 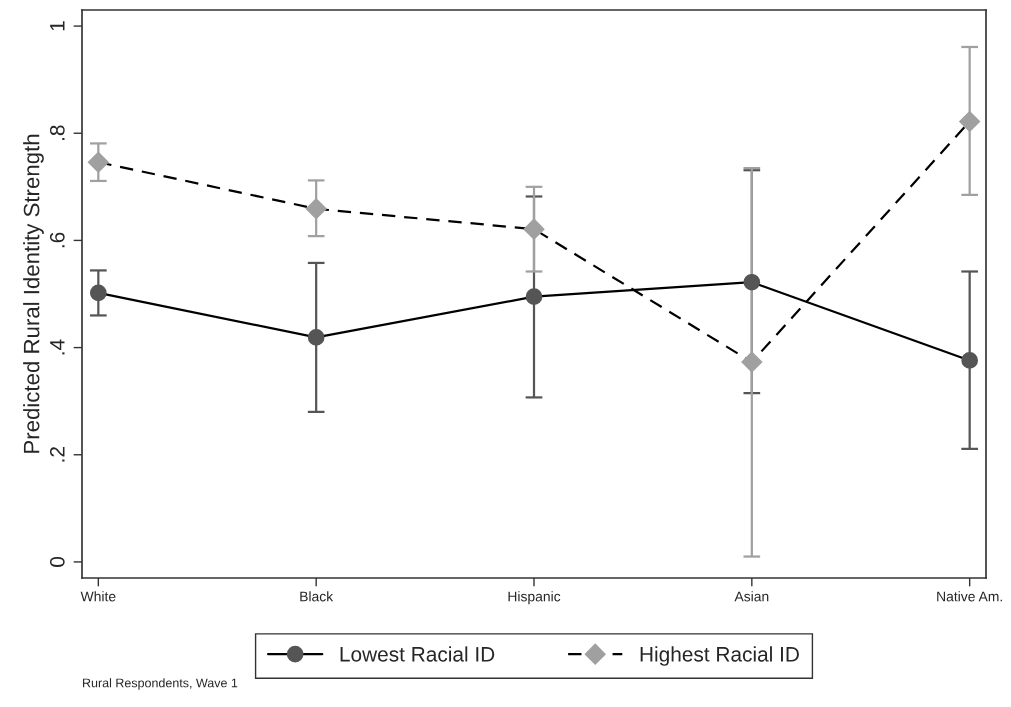 What do you see at coordinates (417, 654) in the screenshot?
I see `legend-label: Lowest Racial ID` at bounding box center [417, 654].